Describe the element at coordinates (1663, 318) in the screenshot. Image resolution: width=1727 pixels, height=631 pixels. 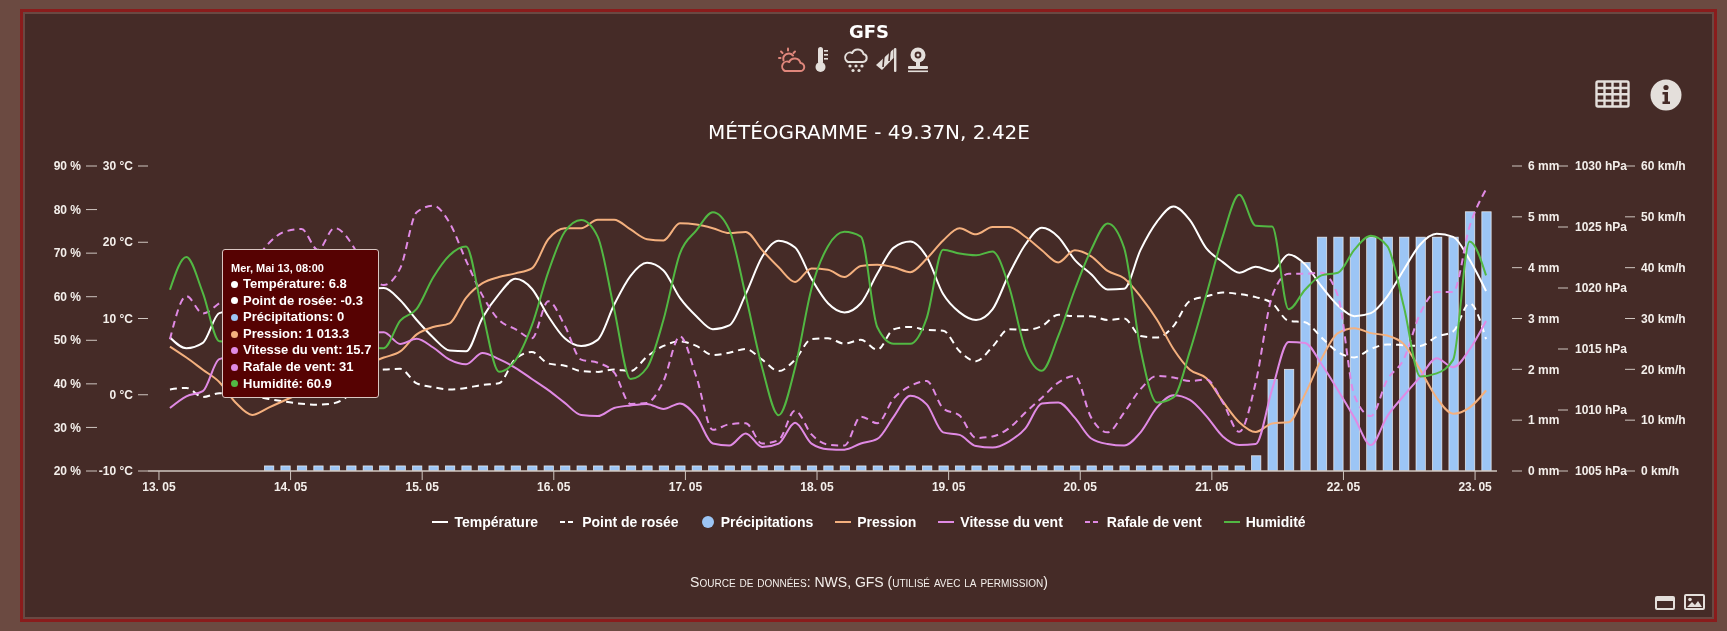
I see `y2-tick-label: 30 km/h` at that location.